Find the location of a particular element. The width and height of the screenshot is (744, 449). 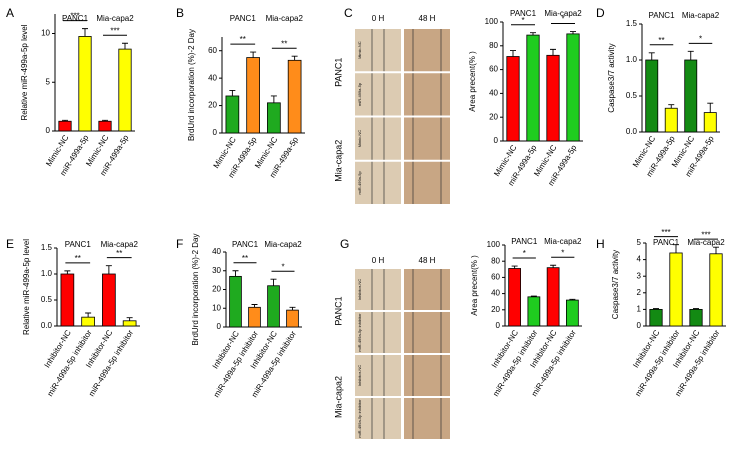

panel-letter: D is located at coordinates (600, 13).